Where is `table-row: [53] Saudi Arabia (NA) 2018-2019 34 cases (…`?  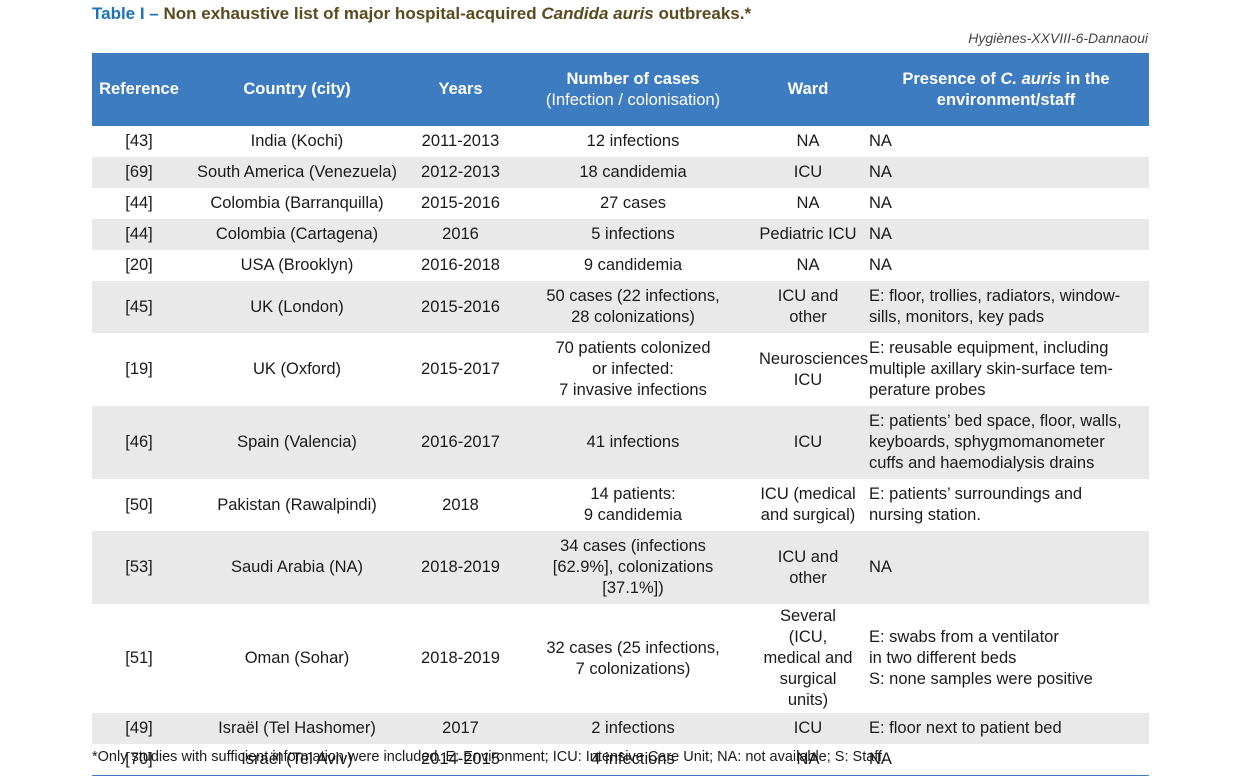
table-row: [53] Saudi Arabia (NA) 2018-2019 34 cases (… is located at coordinates (620, 567).